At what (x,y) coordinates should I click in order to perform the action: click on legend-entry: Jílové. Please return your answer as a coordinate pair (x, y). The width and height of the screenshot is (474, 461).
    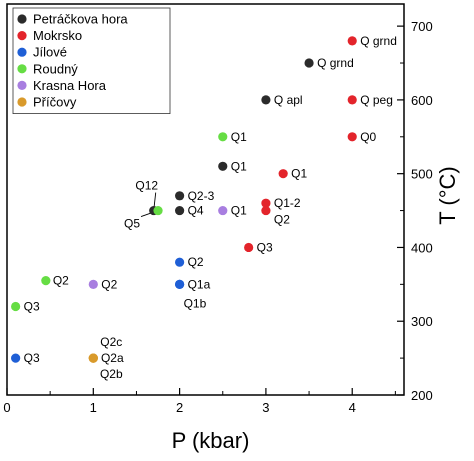
    Looking at the image, I should click on (50, 52).